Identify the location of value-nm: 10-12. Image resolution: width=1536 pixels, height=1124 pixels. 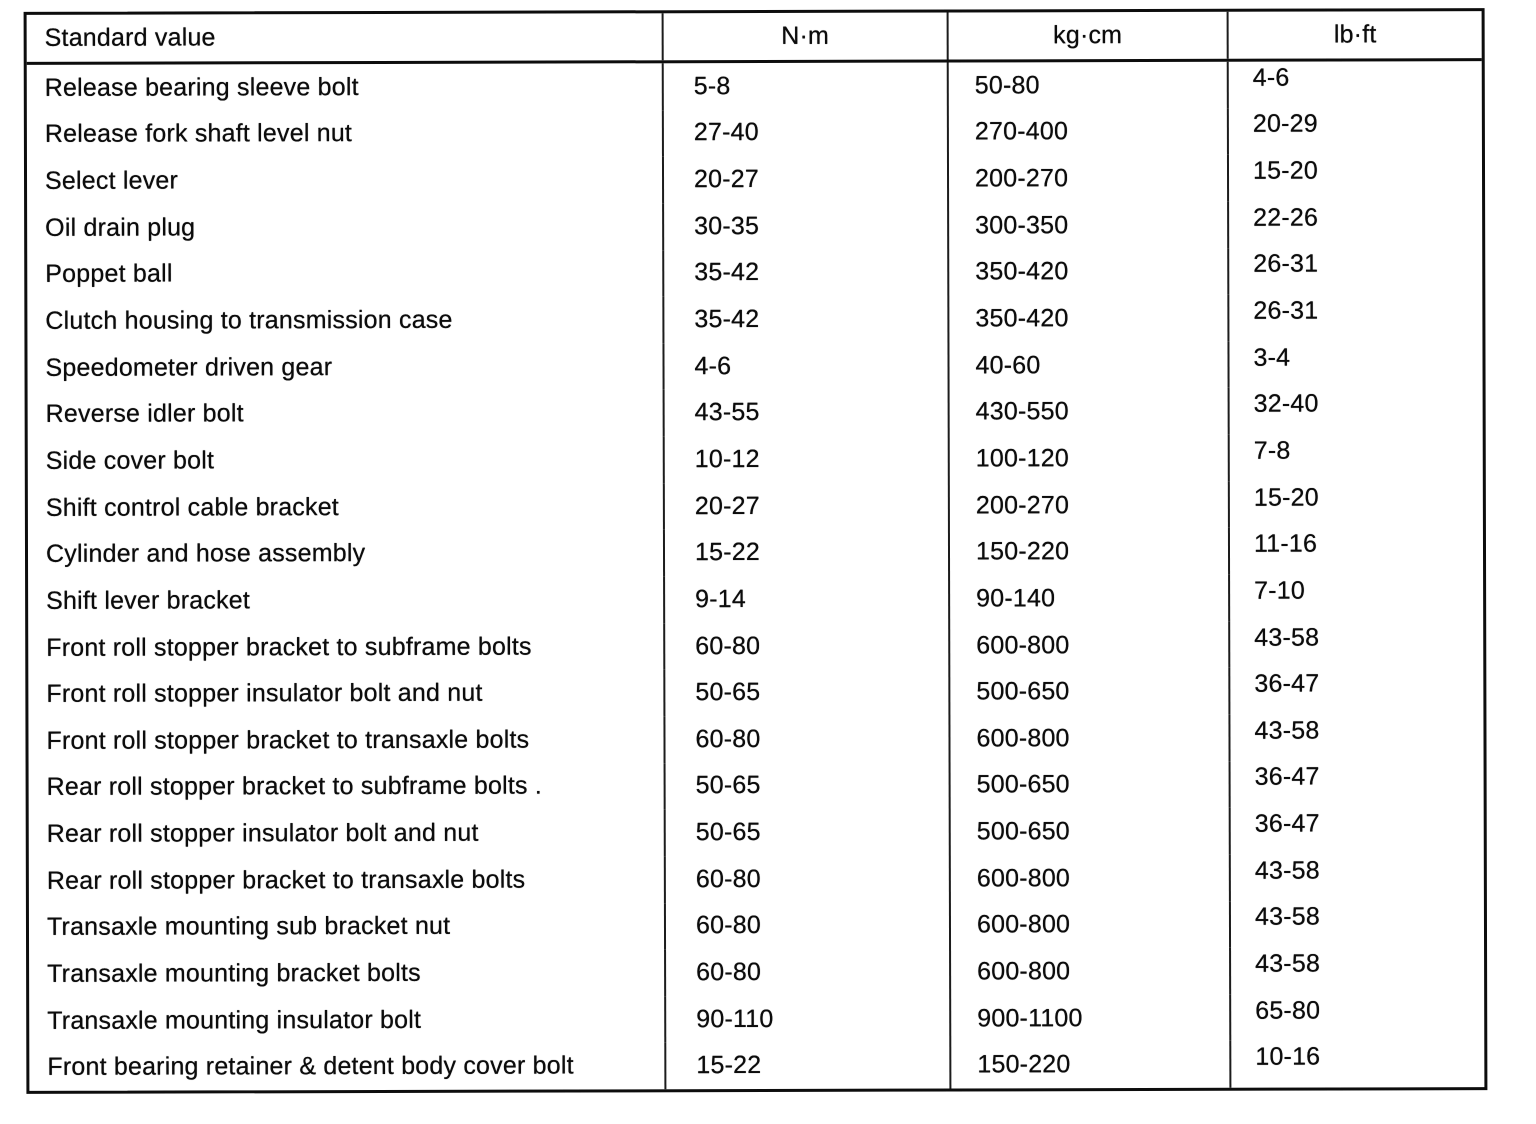
(805, 459).